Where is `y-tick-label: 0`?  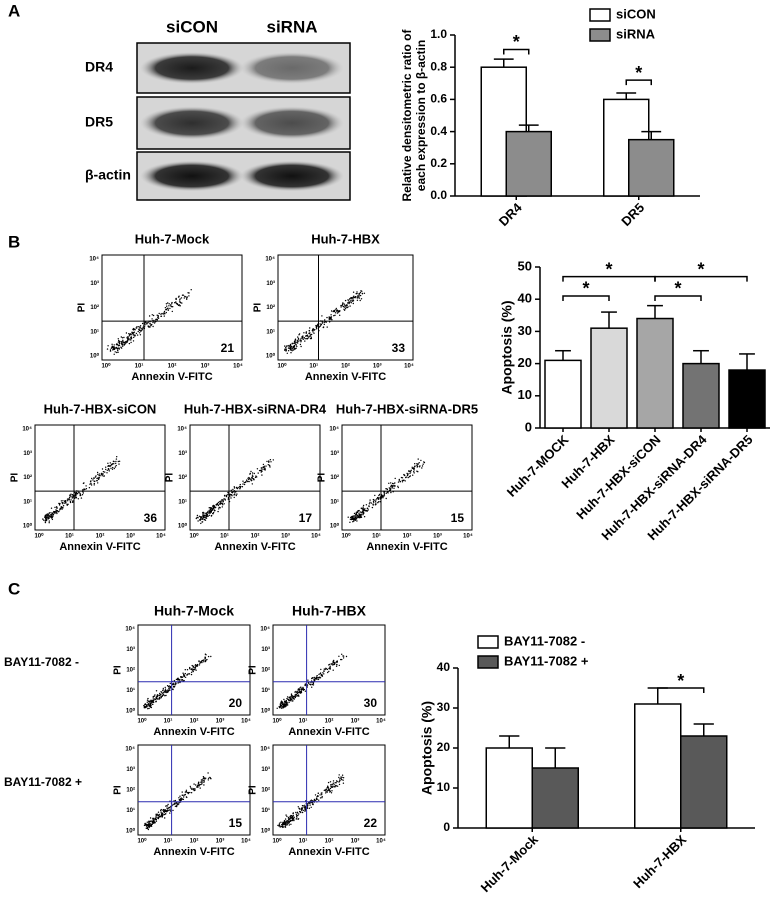
y-tick-label: 0 is located at coordinates (446, 827).